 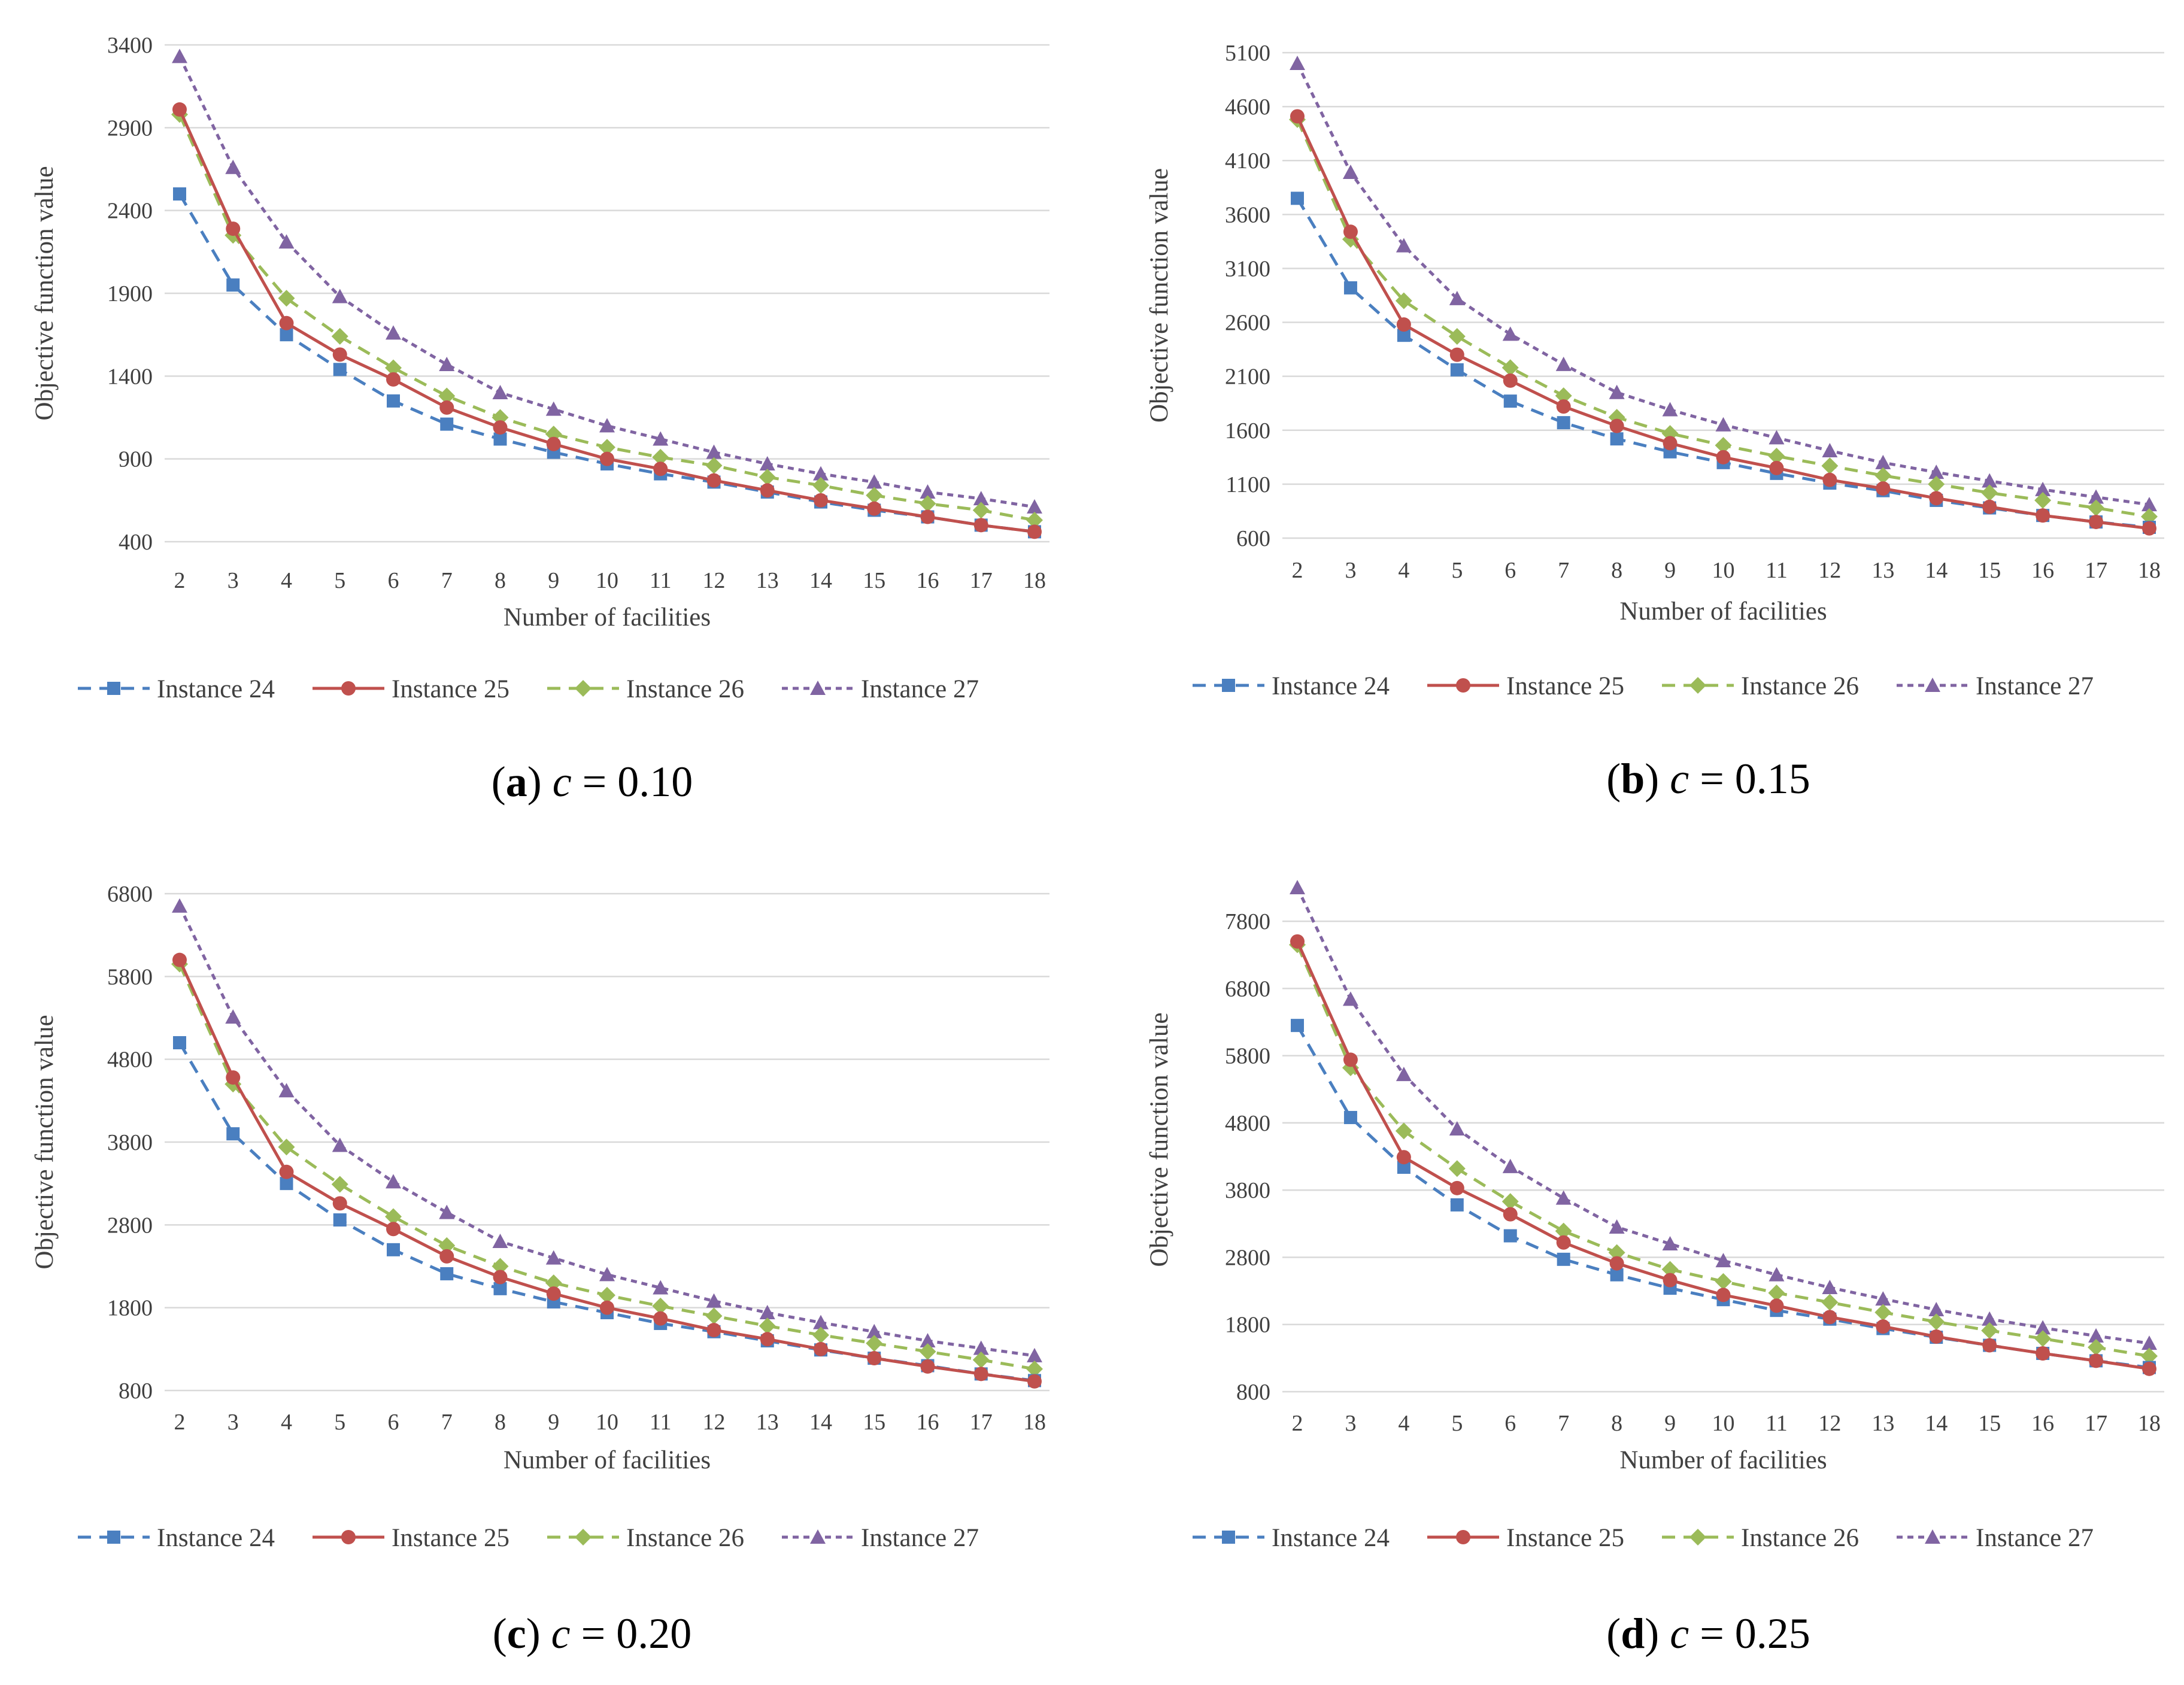 What do you see at coordinates (1248, 323) in the screenshot?
I see `y-tick-label: 2600` at bounding box center [1248, 323].